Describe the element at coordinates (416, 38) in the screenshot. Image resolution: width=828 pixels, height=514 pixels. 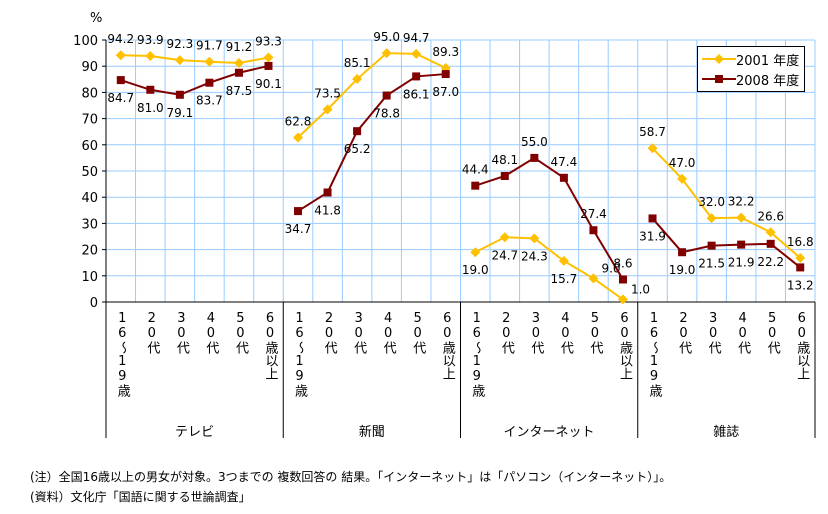
I see `data-label: 94.7` at that location.